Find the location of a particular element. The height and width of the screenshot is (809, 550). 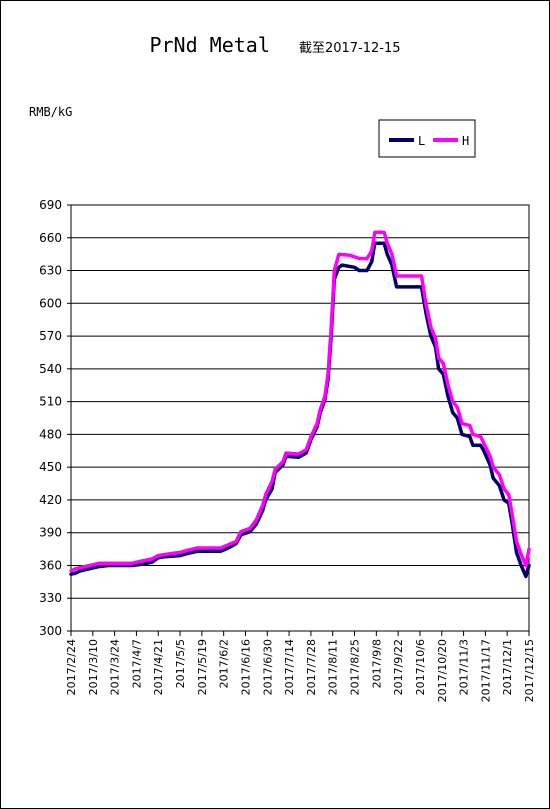

legend-label-l: L is located at coordinates (421, 141).